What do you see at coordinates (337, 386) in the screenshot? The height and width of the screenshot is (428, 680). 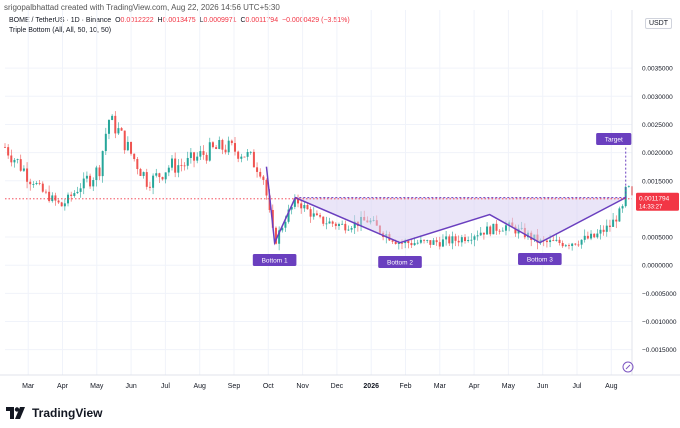 I see `x-tick-label: Dec` at bounding box center [337, 386].